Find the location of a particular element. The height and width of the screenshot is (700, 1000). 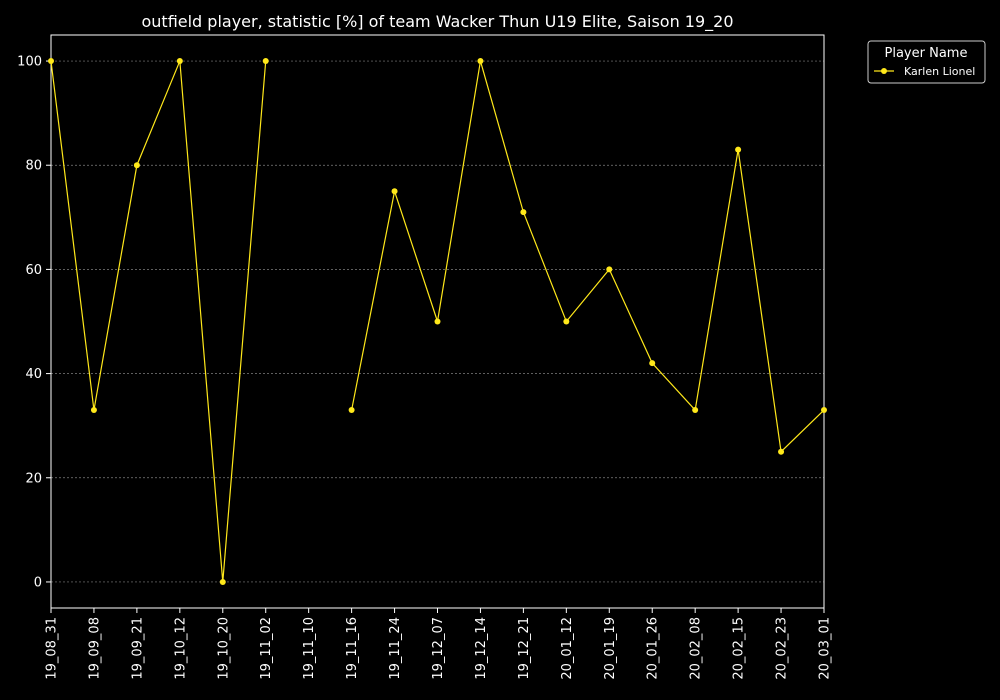

legend: Player Name Karlen Lionel is located at coordinates (926, 62).